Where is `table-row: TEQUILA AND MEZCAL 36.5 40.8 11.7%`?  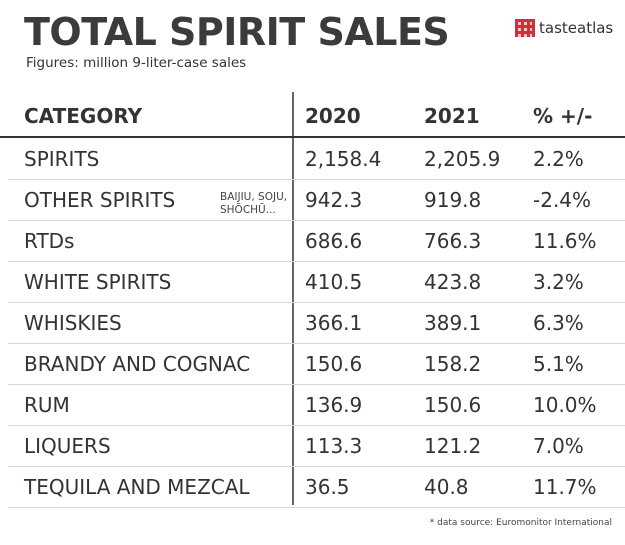
table-row: TEQUILA AND MEZCAL 36.5 40.8 11.7% is located at coordinates (312, 487).